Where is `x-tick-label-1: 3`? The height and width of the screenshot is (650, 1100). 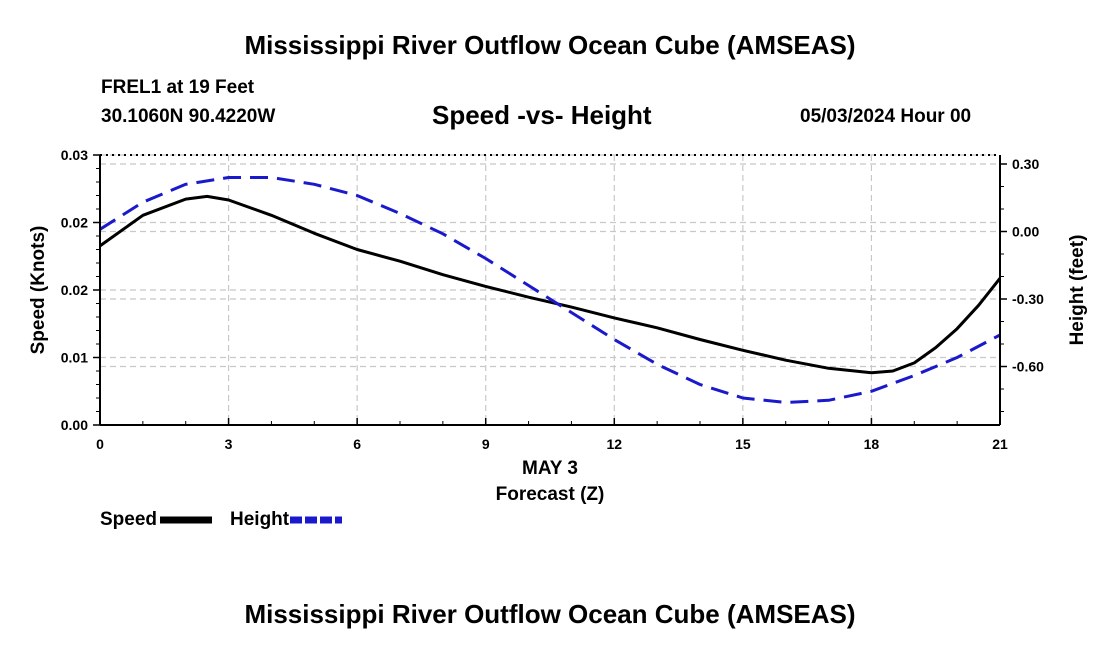 x-tick-label-1: 3 is located at coordinates (229, 444).